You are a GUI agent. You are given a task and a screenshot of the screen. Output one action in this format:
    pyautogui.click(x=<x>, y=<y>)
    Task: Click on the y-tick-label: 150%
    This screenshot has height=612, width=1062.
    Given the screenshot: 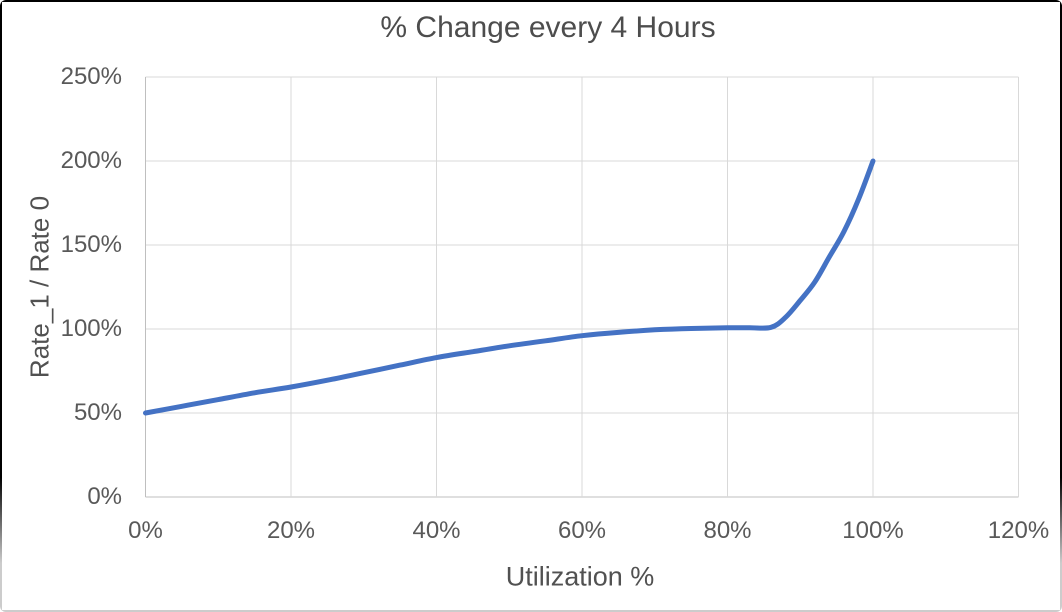 What is the action you would take?
    pyautogui.click(x=91, y=244)
    